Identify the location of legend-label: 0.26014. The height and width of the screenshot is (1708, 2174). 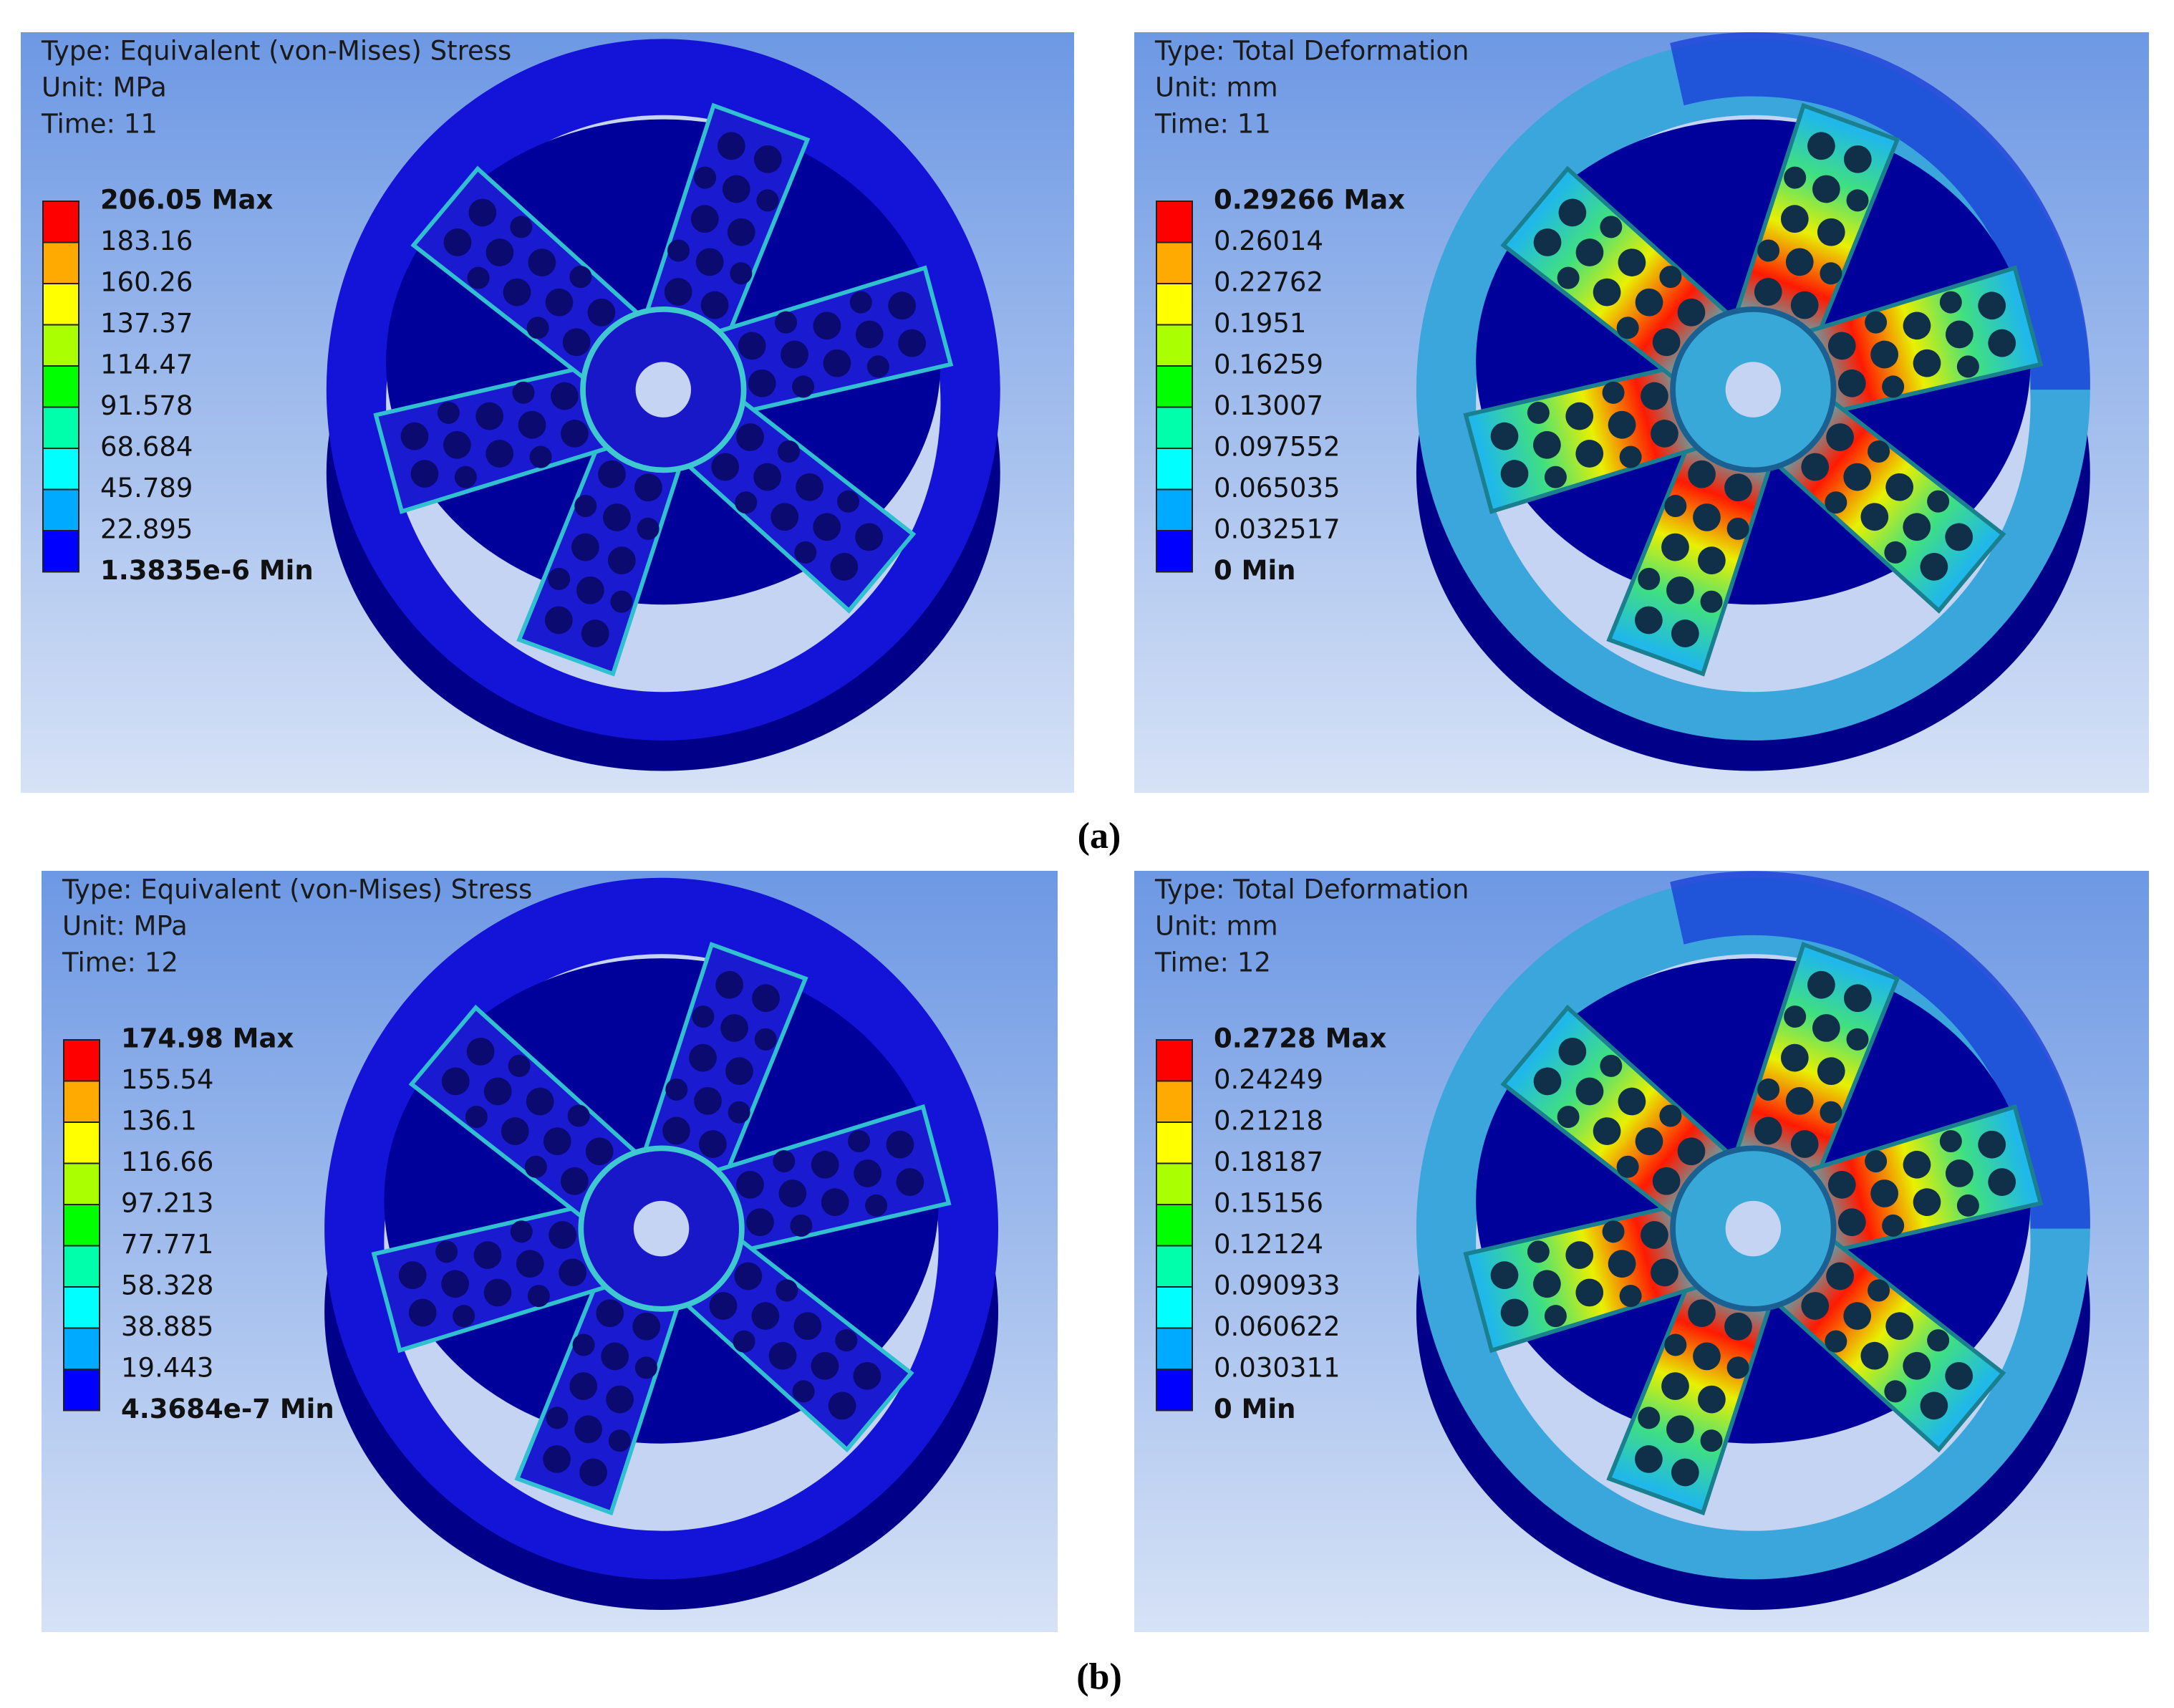
(1269, 241).